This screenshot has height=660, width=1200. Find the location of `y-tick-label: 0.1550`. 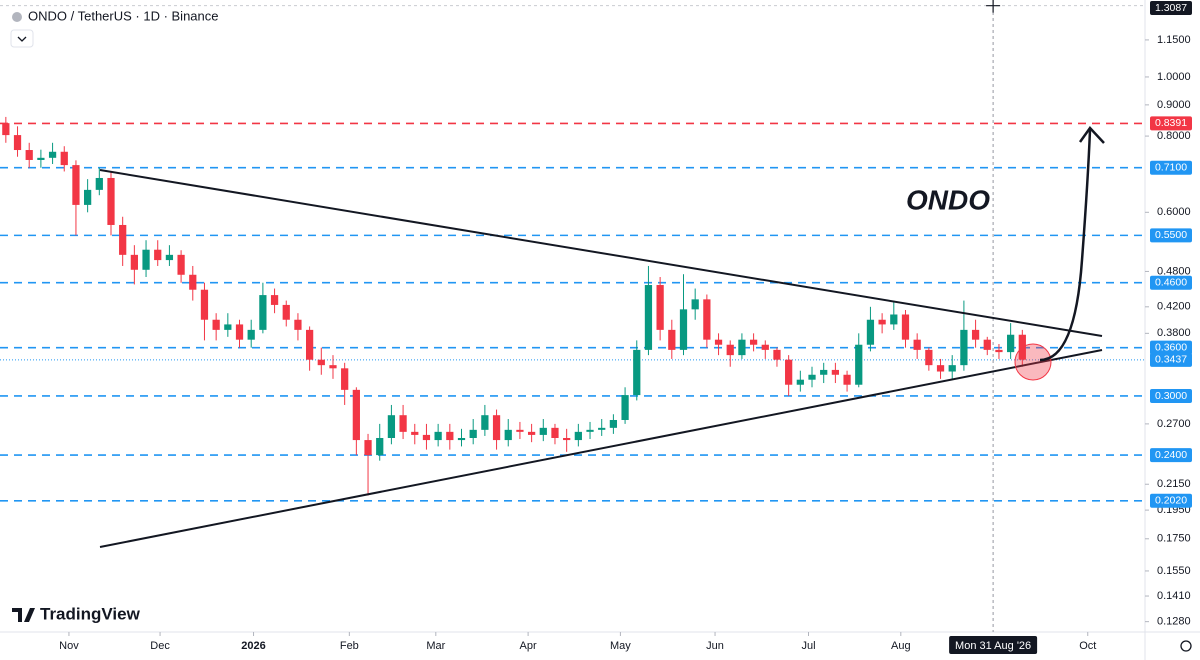

y-tick-label: 0.1550 is located at coordinates (1174, 571).